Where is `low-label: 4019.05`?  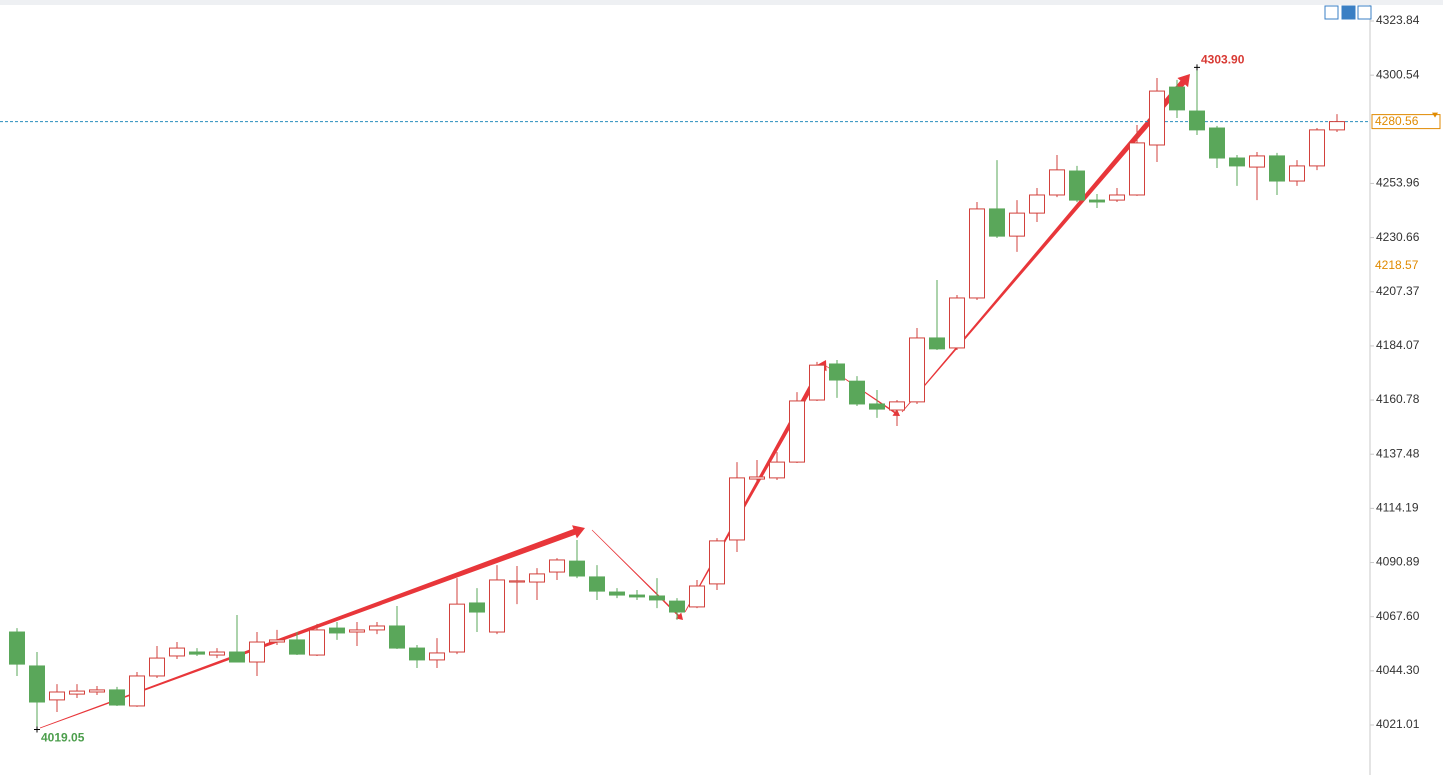
low-label: 4019.05 is located at coordinates (63, 738).